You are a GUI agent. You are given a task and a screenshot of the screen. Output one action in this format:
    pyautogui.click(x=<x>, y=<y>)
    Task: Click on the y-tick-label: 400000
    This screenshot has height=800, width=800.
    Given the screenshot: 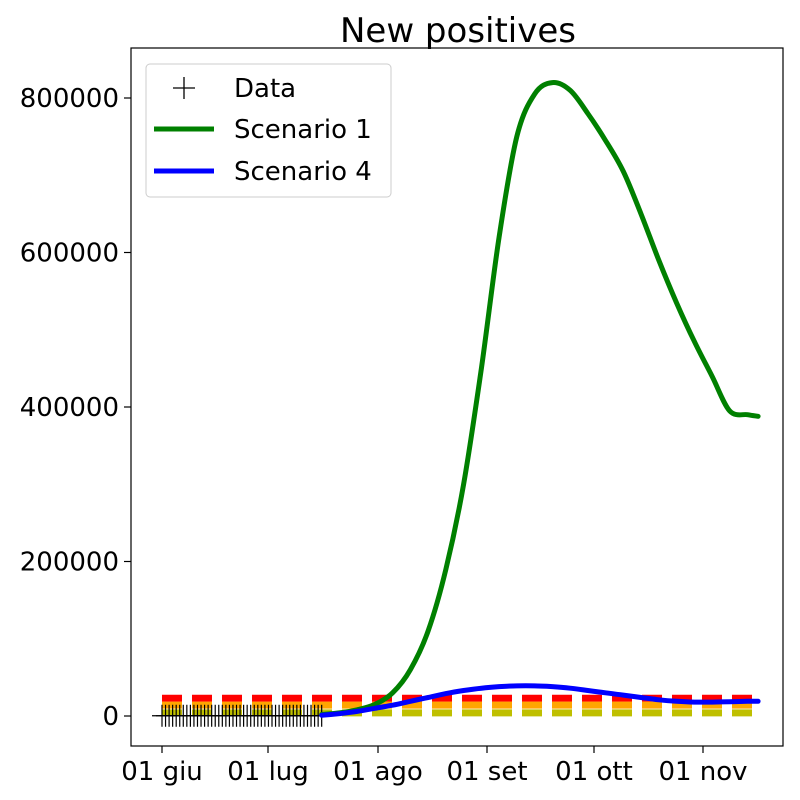 What is the action you would take?
    pyautogui.click(x=69, y=408)
    